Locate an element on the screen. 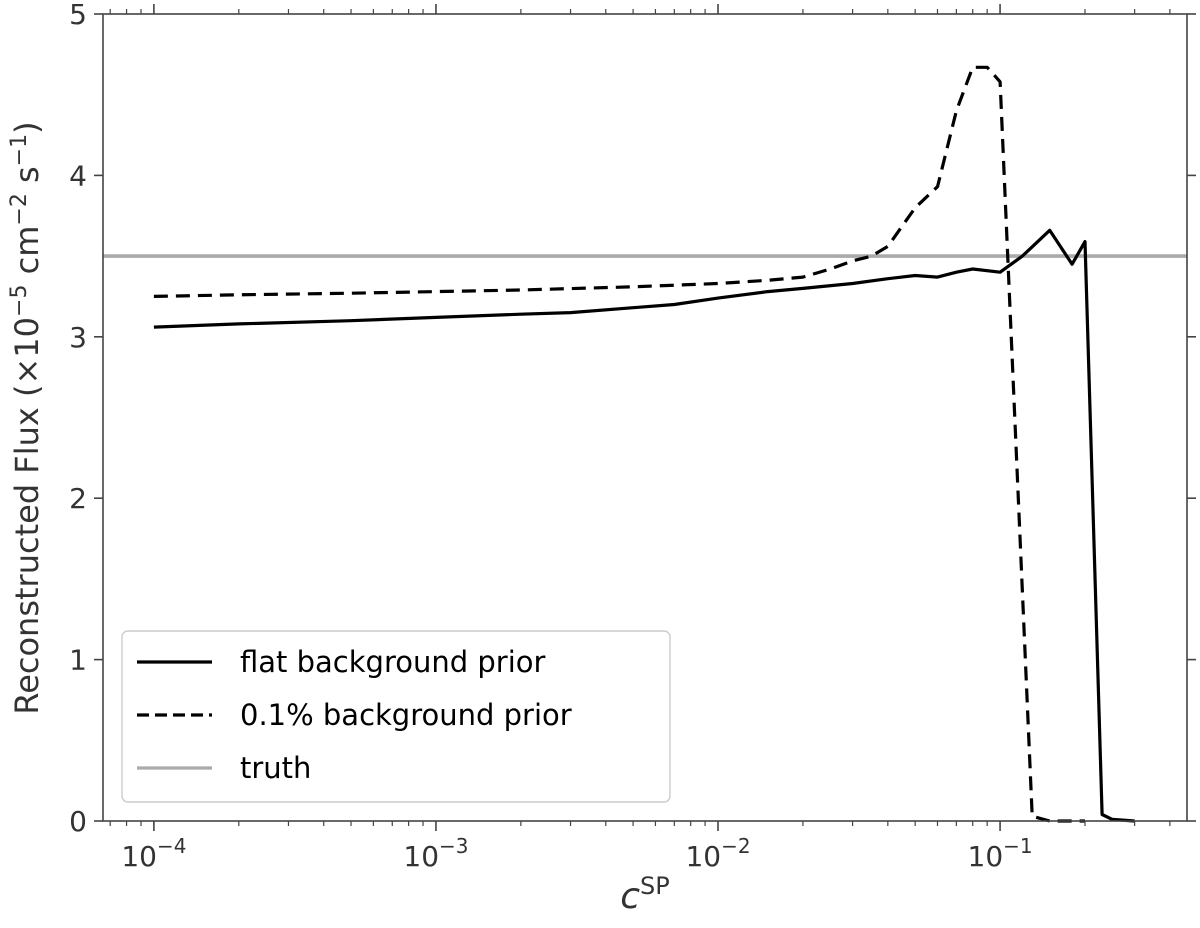 This screenshot has width=1200, height=928. legend-box is located at coordinates (396, 716).